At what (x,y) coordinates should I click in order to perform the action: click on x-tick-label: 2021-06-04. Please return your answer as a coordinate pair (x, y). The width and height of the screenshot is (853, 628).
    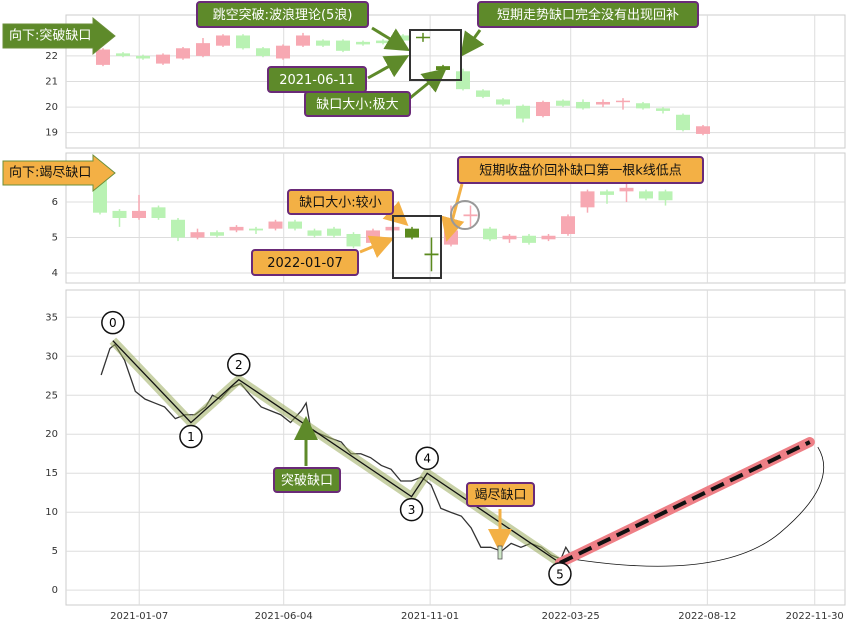
    Looking at the image, I should click on (284, 616).